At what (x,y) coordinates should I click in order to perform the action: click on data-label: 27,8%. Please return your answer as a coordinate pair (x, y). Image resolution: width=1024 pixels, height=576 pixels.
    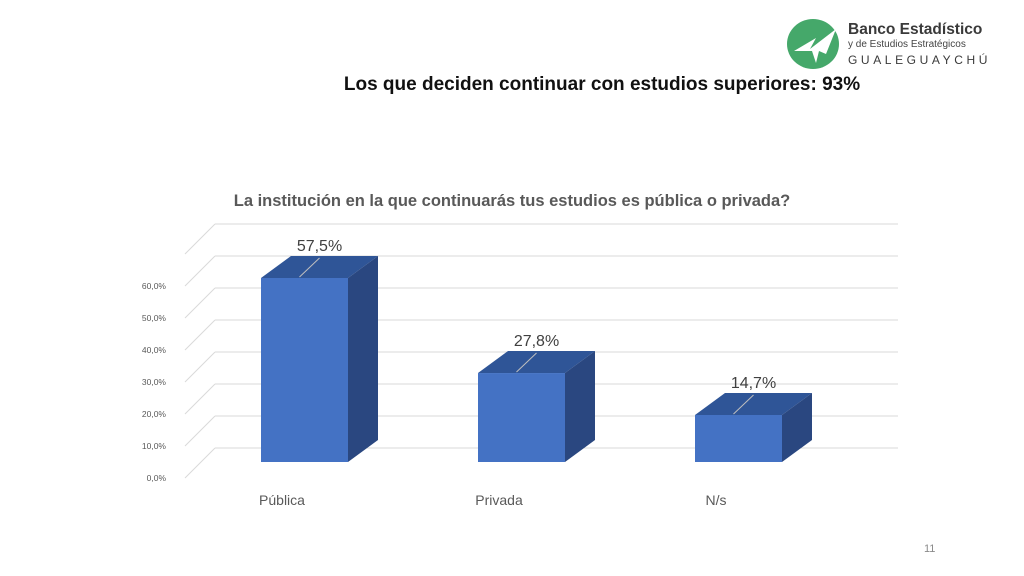
    Looking at the image, I should click on (536, 341).